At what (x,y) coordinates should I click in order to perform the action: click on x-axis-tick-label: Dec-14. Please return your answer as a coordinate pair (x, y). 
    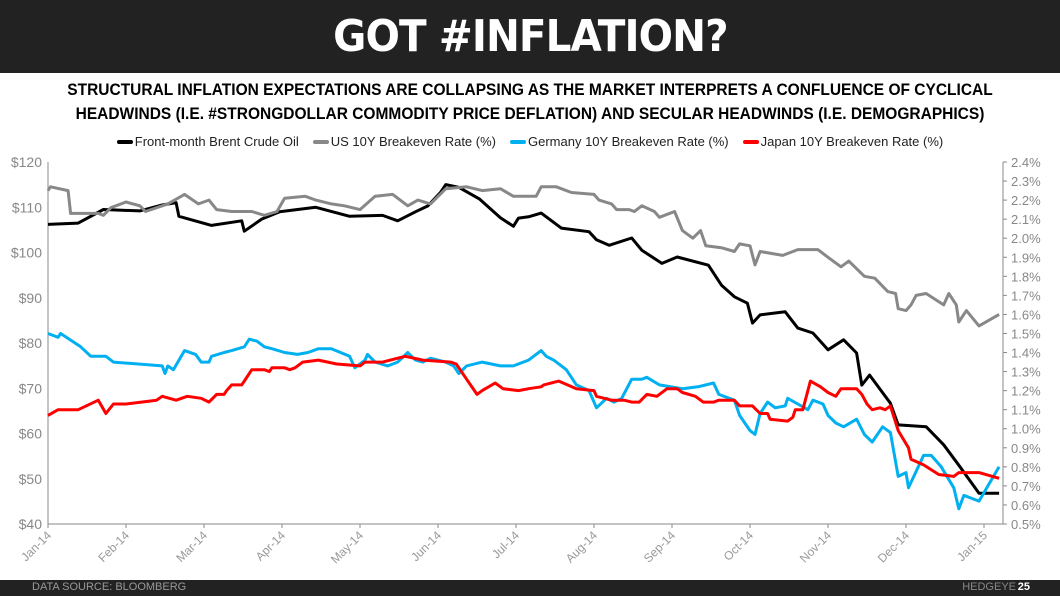
    Looking at the image, I should click on (893, 546).